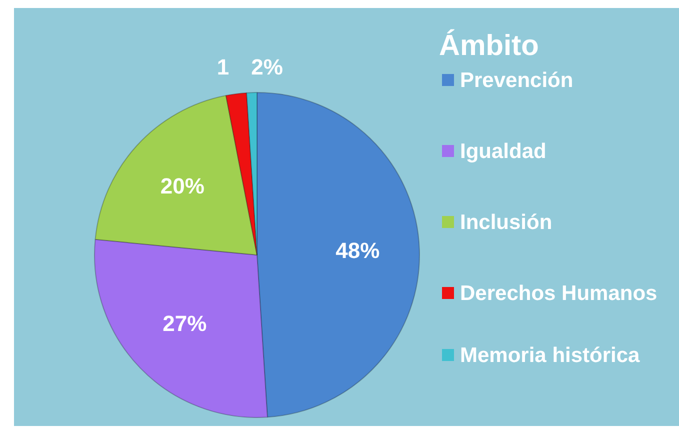 Image resolution: width=679 pixels, height=438 pixels. What do you see at coordinates (559, 294) in the screenshot?
I see `legend-label: Derechos Humanos` at bounding box center [559, 294].